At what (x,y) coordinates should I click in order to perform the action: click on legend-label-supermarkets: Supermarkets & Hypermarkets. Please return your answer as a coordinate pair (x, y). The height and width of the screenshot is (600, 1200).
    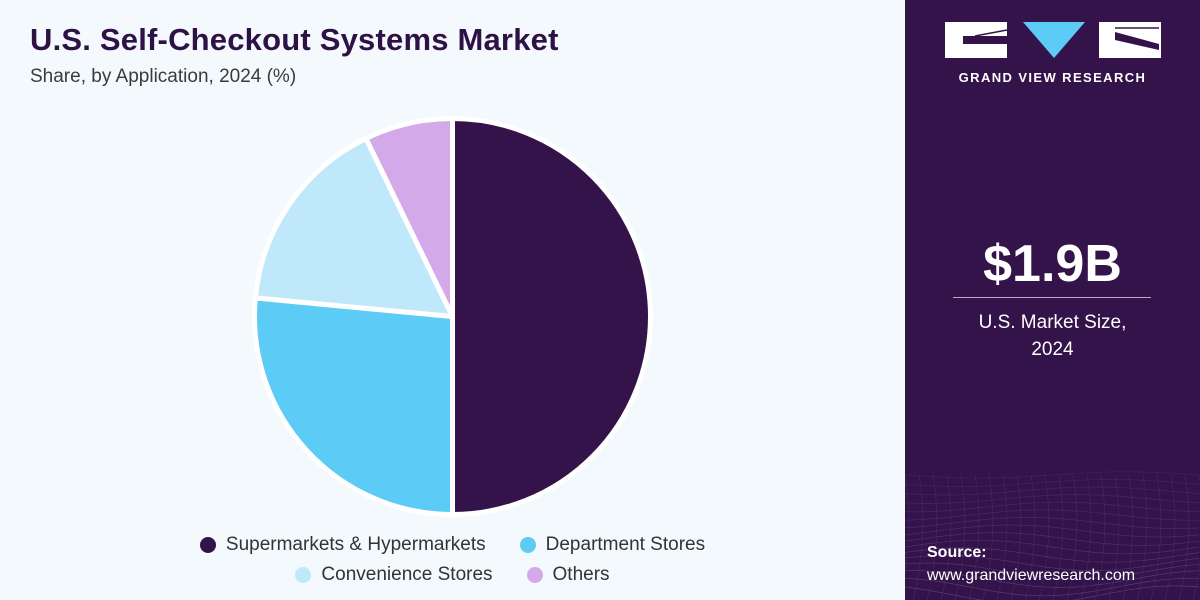
    Looking at the image, I should click on (355, 544).